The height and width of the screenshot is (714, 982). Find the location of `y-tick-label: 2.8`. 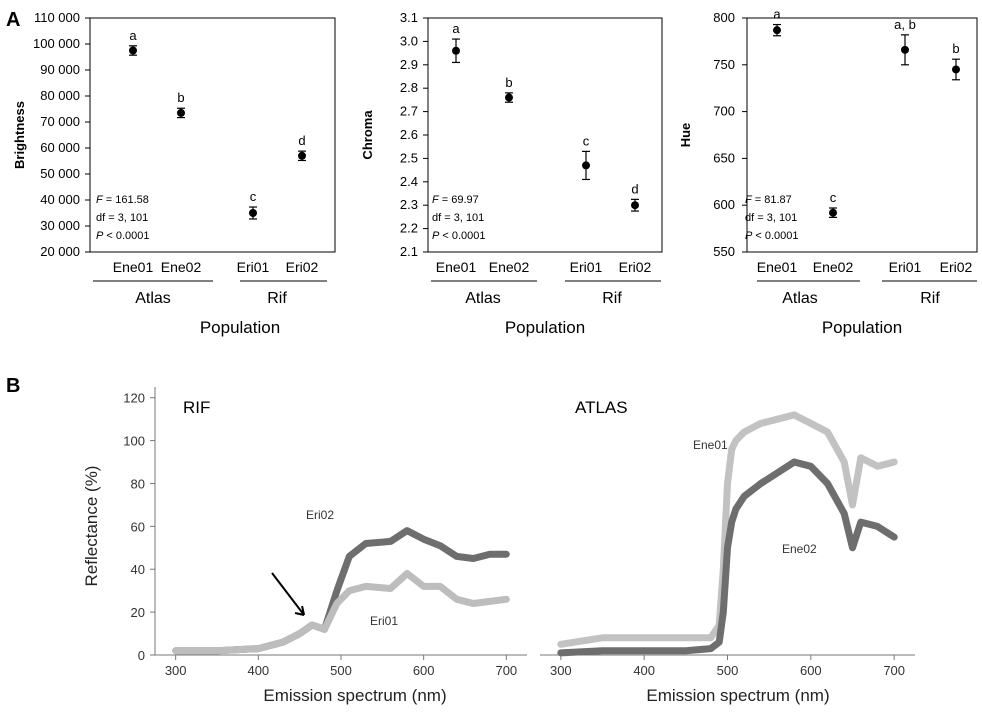

y-tick-label: 2.8 is located at coordinates (409, 87).